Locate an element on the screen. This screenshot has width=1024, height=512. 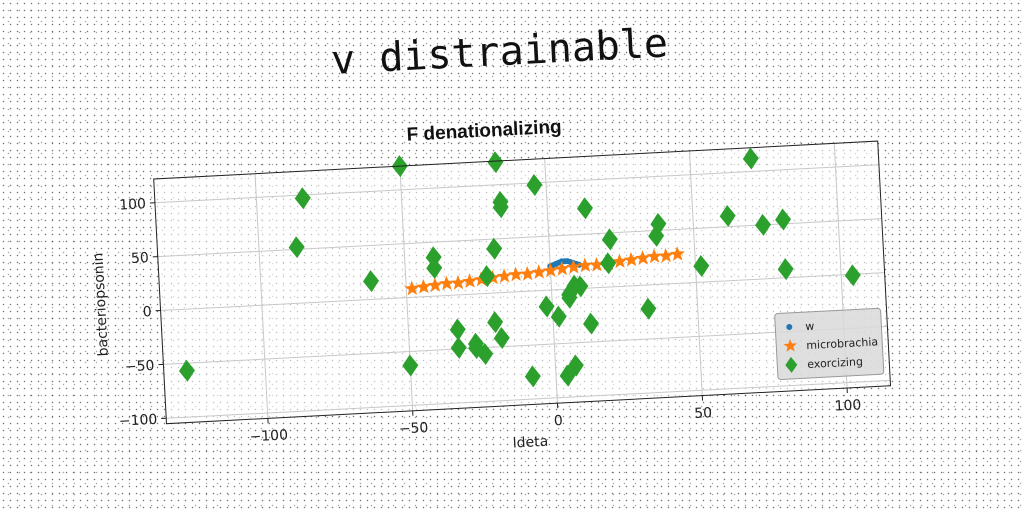
x-tick-label: 100 is located at coordinates (848, 405).